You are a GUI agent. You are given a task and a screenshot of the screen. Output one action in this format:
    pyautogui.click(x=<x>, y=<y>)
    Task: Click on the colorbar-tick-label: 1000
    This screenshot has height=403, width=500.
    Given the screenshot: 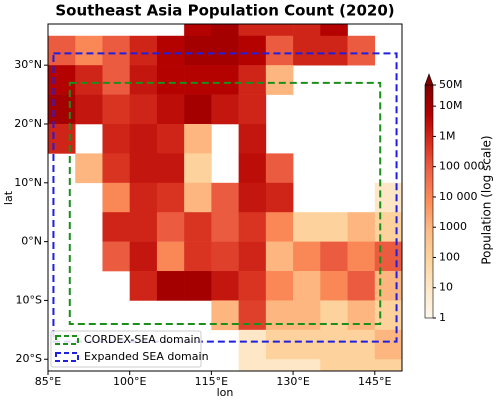 What is the action you would take?
    pyautogui.click(x=453, y=226)
    